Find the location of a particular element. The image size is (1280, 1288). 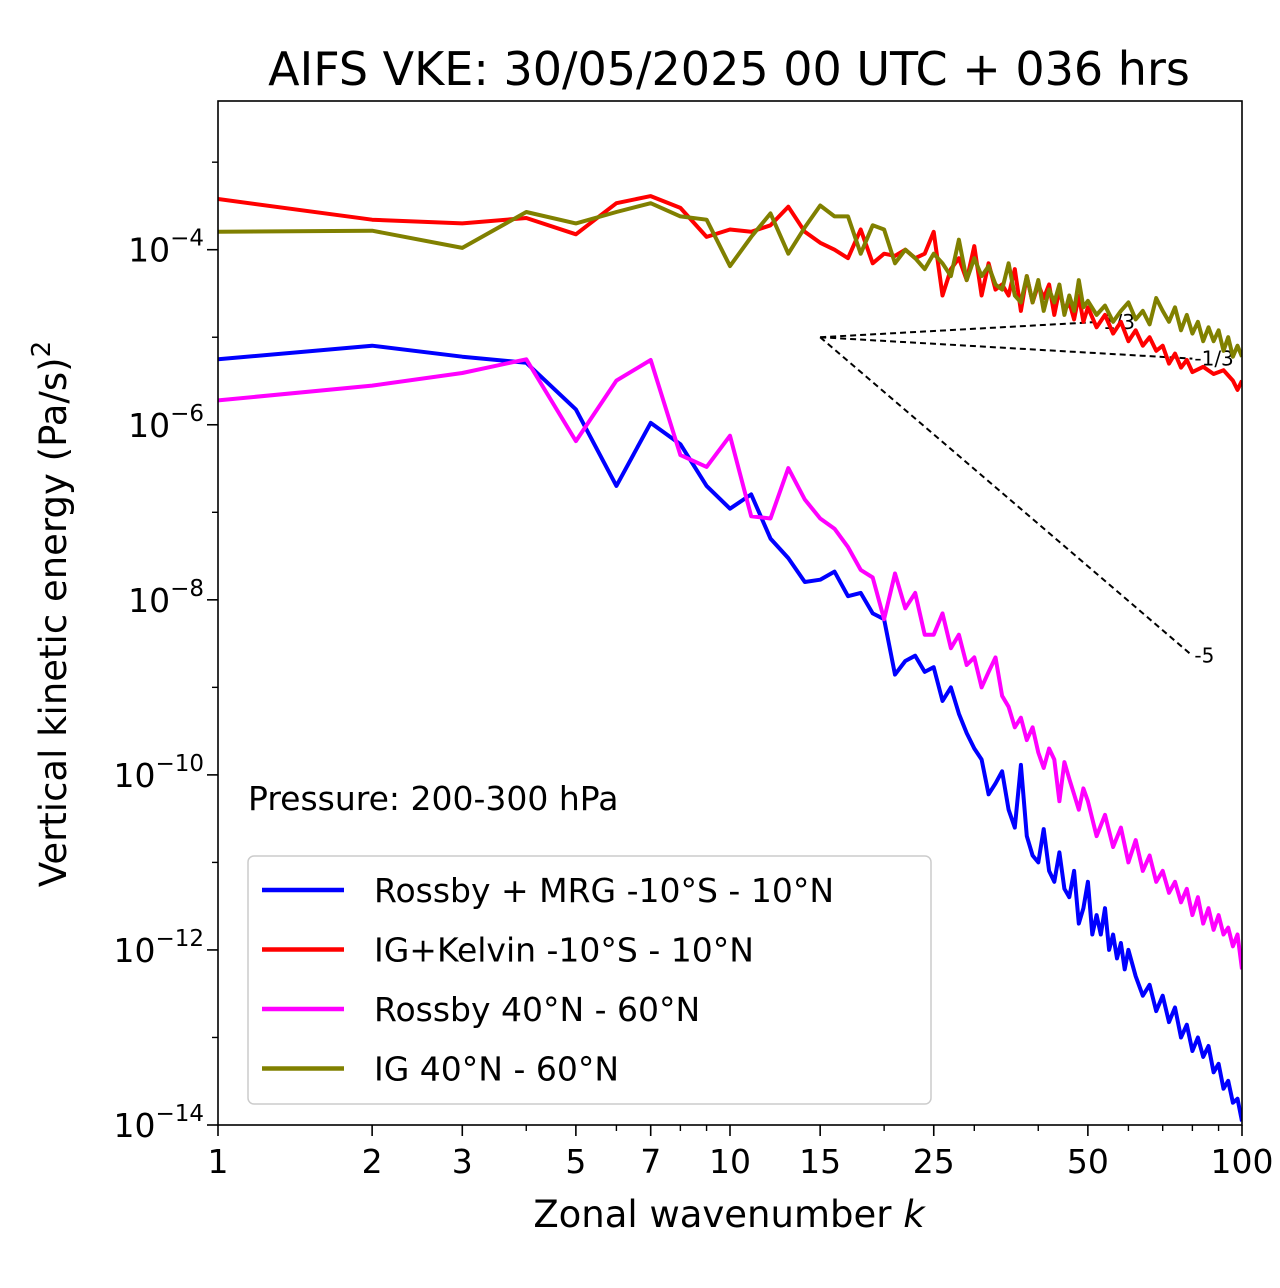

x-tick-label: 1 is located at coordinates (218, 1161).